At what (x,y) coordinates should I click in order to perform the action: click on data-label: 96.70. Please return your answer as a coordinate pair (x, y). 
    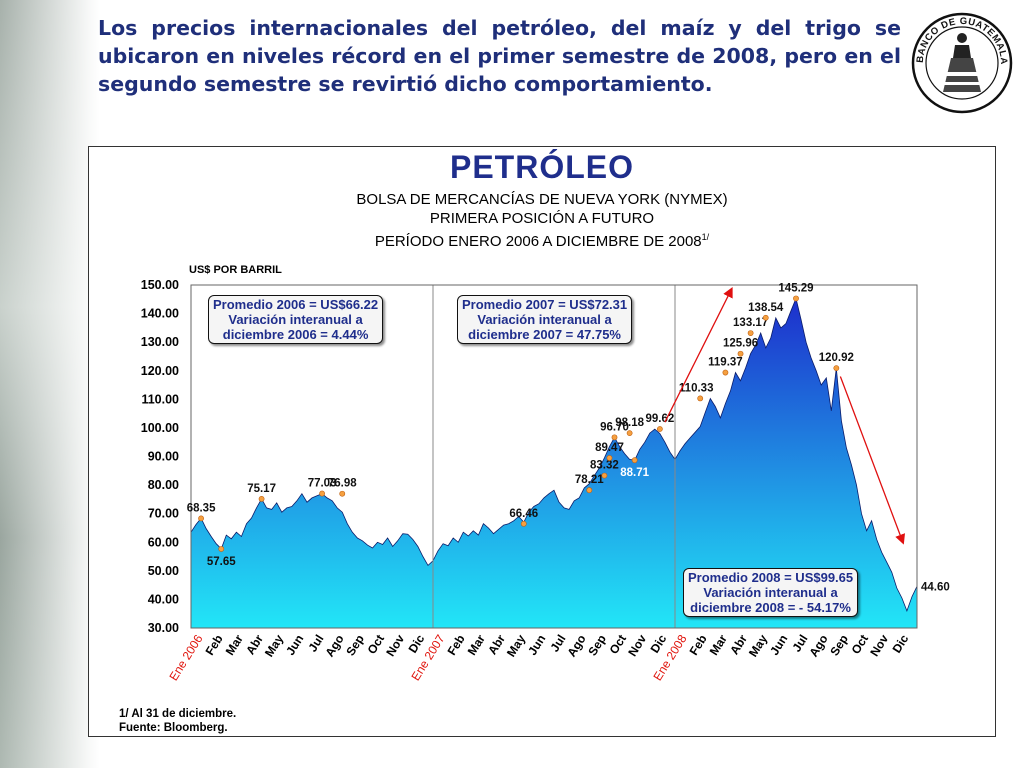
    Looking at the image, I should click on (614, 427).